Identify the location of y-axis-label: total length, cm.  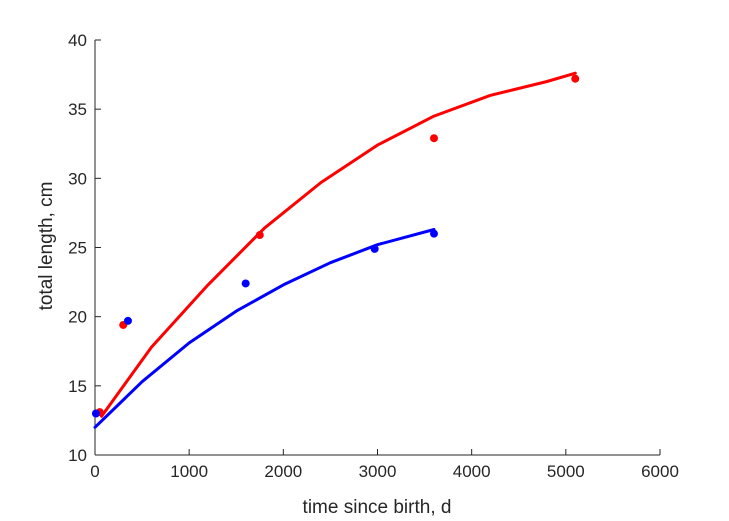
(46, 246).